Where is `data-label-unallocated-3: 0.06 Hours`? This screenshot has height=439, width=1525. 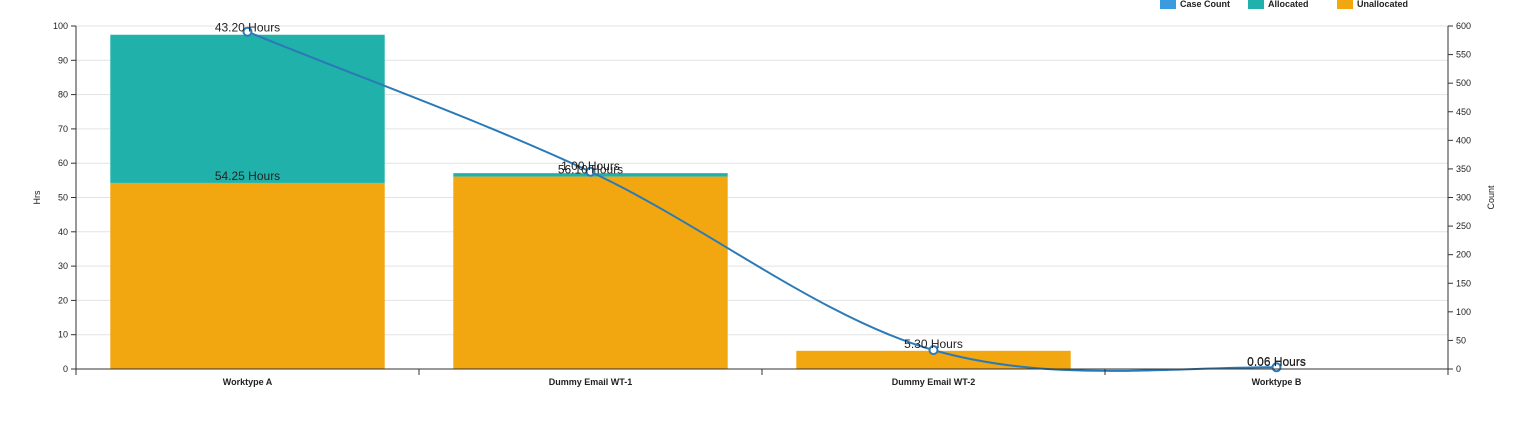
data-label-unallocated-3: 0.06 Hours is located at coordinates (1276, 362).